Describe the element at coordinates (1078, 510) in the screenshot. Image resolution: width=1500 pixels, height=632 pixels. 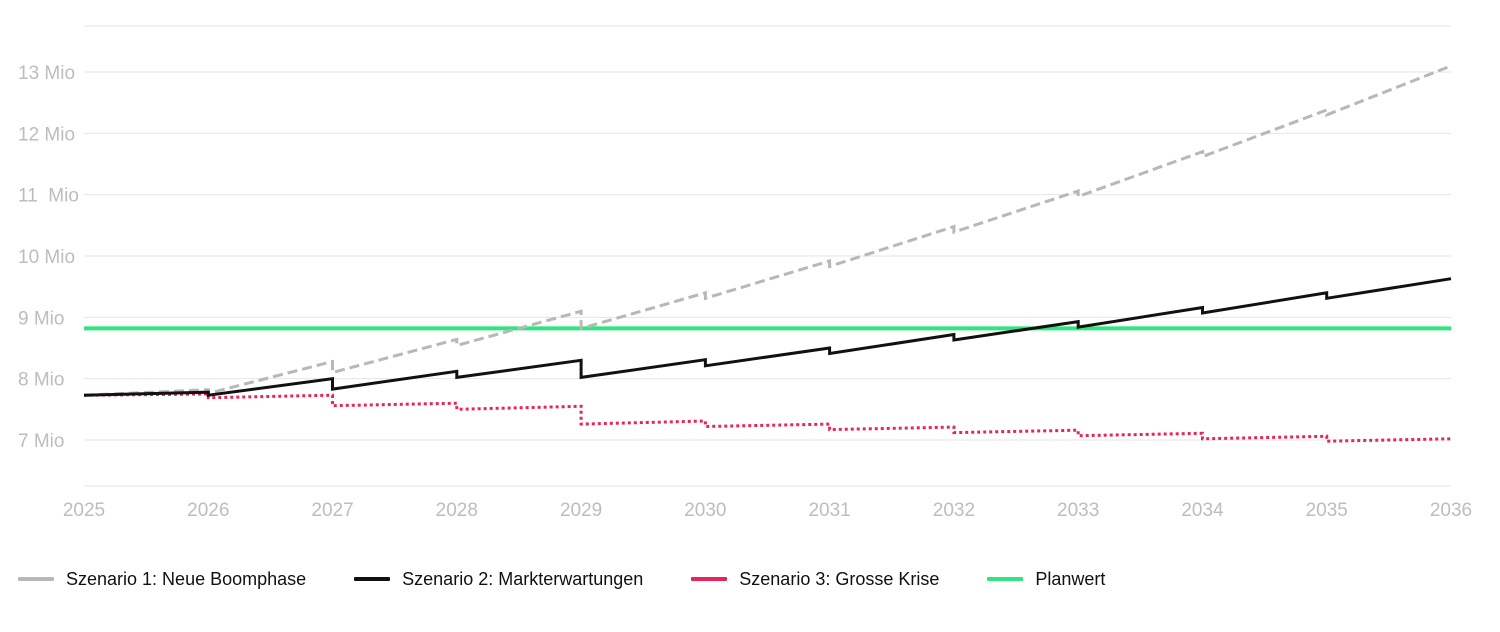
I see `x-tick-label: 2033` at that location.